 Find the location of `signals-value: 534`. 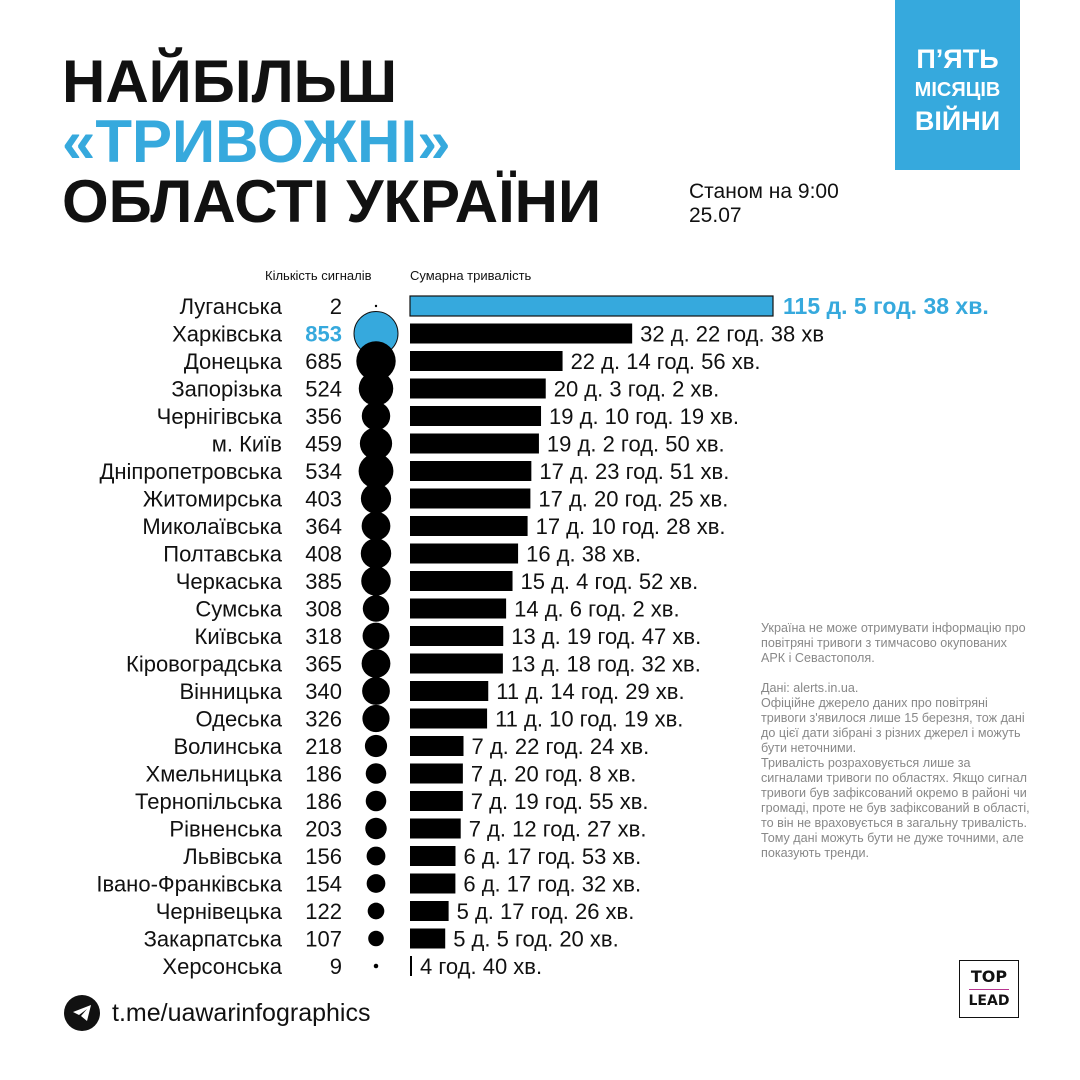

signals-value: 534 is located at coordinates (323, 471).